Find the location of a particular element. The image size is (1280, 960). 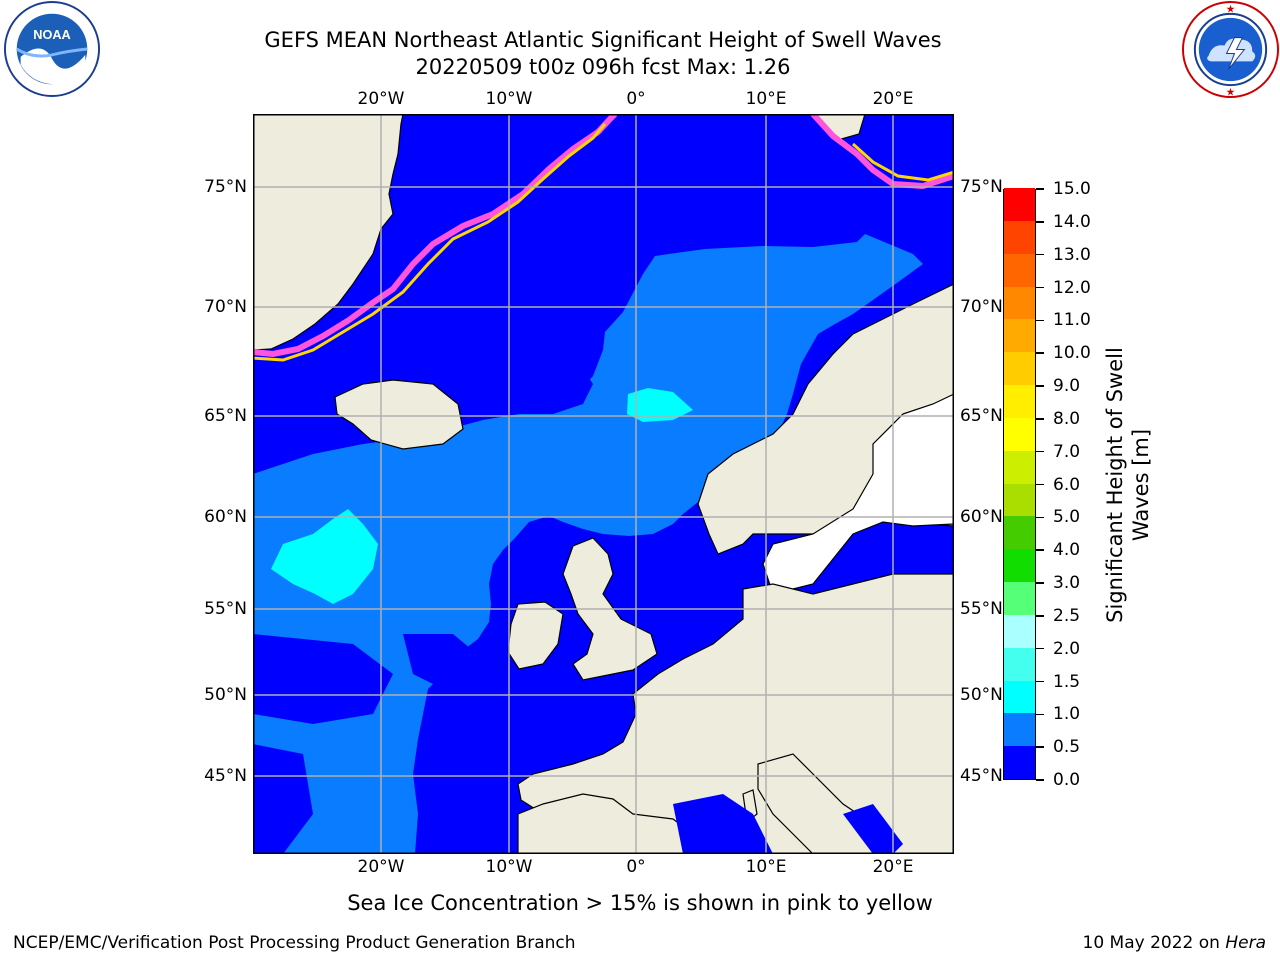

sea-ice-edge is located at coordinates (603, 238).